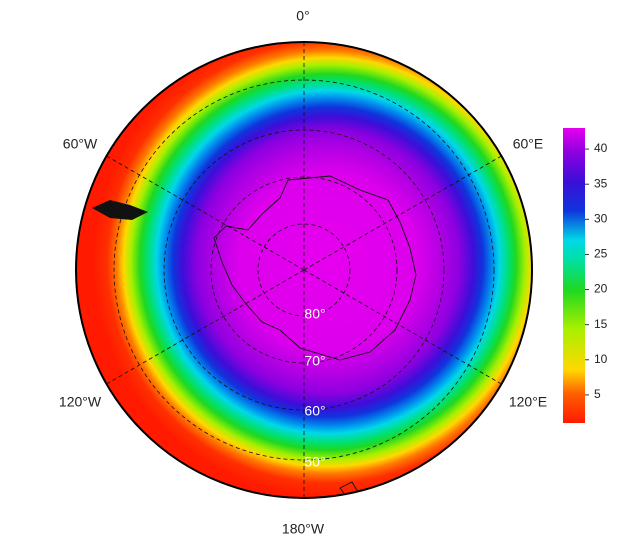 This screenshot has width=625, height=552. What do you see at coordinates (601, 183) in the screenshot?
I see `colorbar-tick-label: 35` at bounding box center [601, 183].